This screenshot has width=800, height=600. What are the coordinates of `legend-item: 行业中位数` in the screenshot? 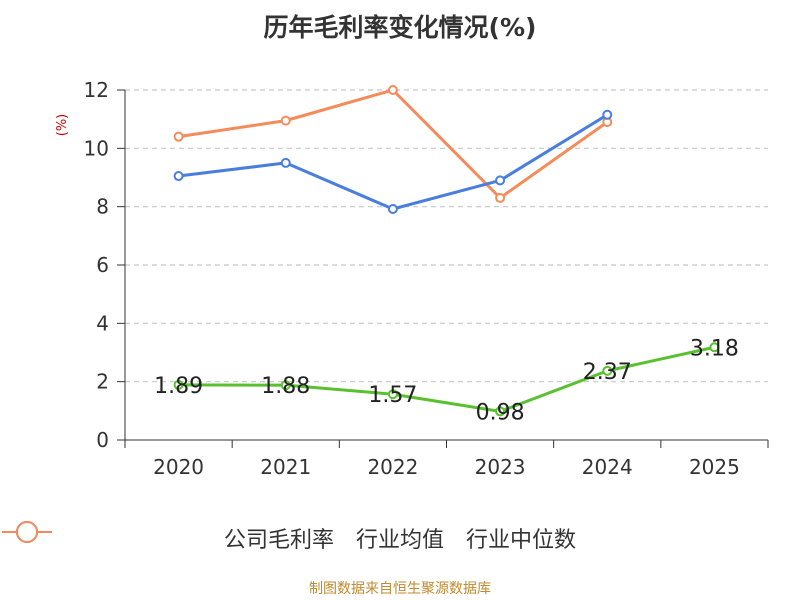 It's located at (289, 537).